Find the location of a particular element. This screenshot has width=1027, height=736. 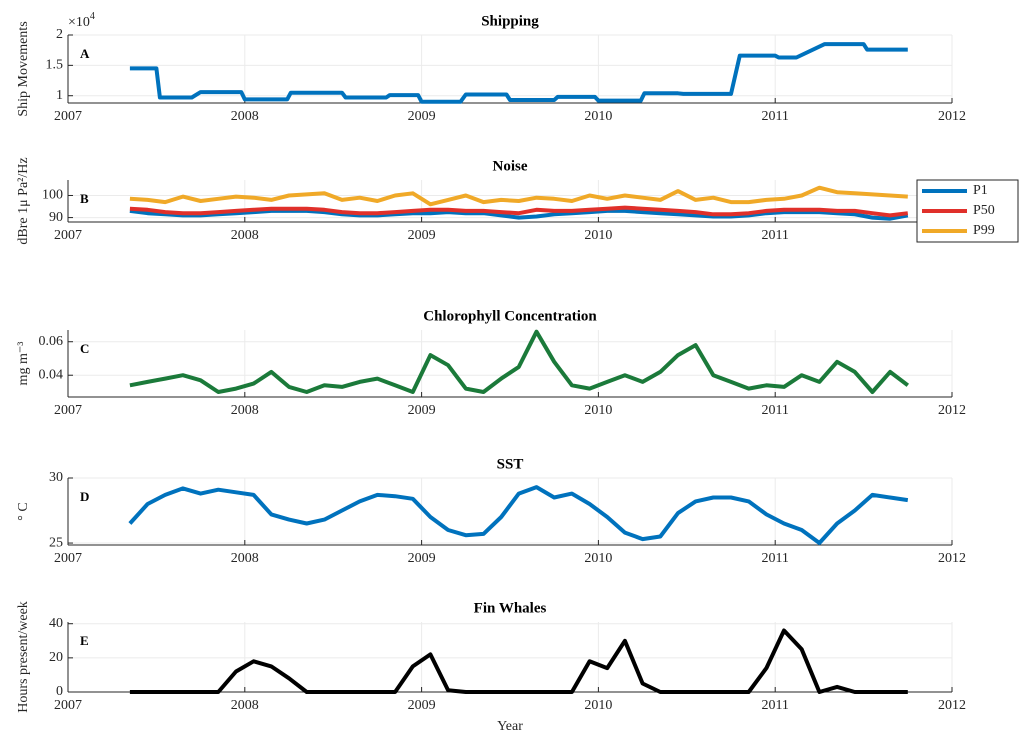

chart-title: SST is located at coordinates (510, 464).